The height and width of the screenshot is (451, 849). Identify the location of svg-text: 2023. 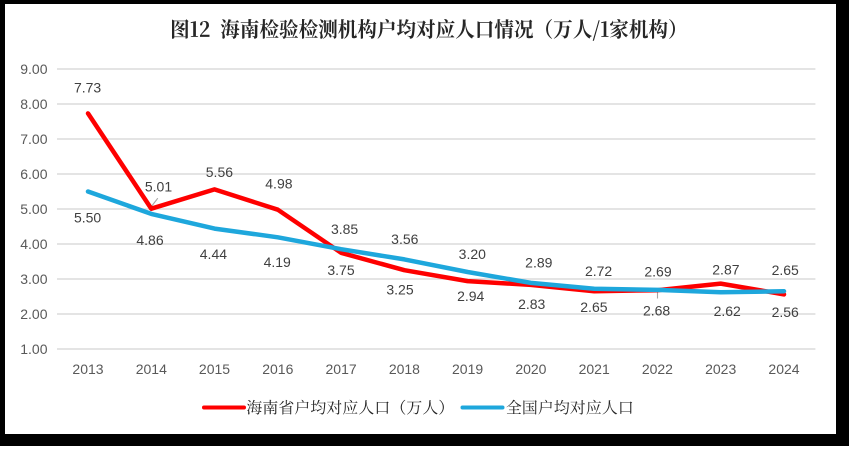
(720, 369).